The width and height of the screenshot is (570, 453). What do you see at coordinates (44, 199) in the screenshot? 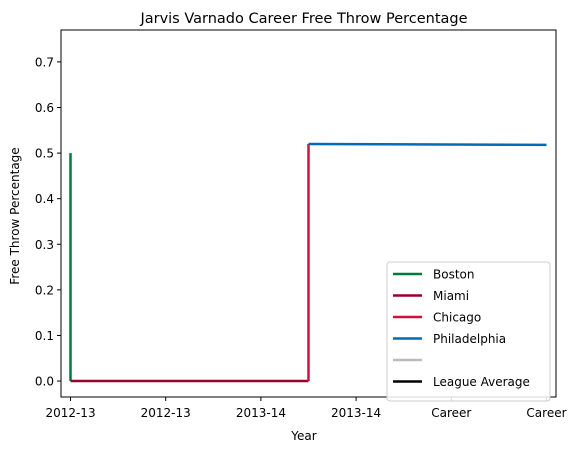
I see `y-tick-label: 0.4` at bounding box center [44, 199].